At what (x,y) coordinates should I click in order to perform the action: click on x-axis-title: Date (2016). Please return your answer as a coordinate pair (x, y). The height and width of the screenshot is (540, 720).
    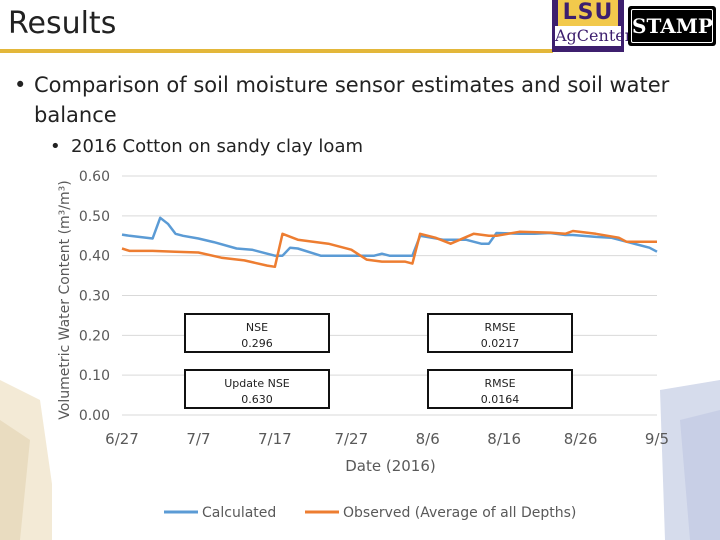
    Looking at the image, I should click on (390, 466).